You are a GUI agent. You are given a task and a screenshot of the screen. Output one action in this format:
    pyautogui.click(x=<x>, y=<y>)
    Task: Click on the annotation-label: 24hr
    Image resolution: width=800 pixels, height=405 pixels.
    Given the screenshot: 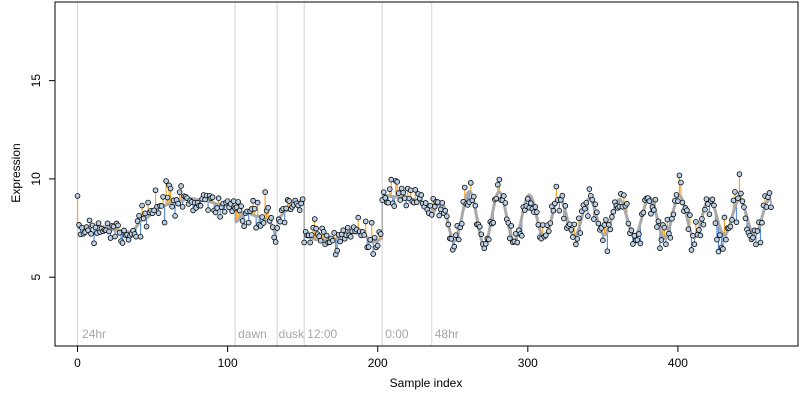 What is the action you would take?
    pyautogui.click(x=94, y=334)
    